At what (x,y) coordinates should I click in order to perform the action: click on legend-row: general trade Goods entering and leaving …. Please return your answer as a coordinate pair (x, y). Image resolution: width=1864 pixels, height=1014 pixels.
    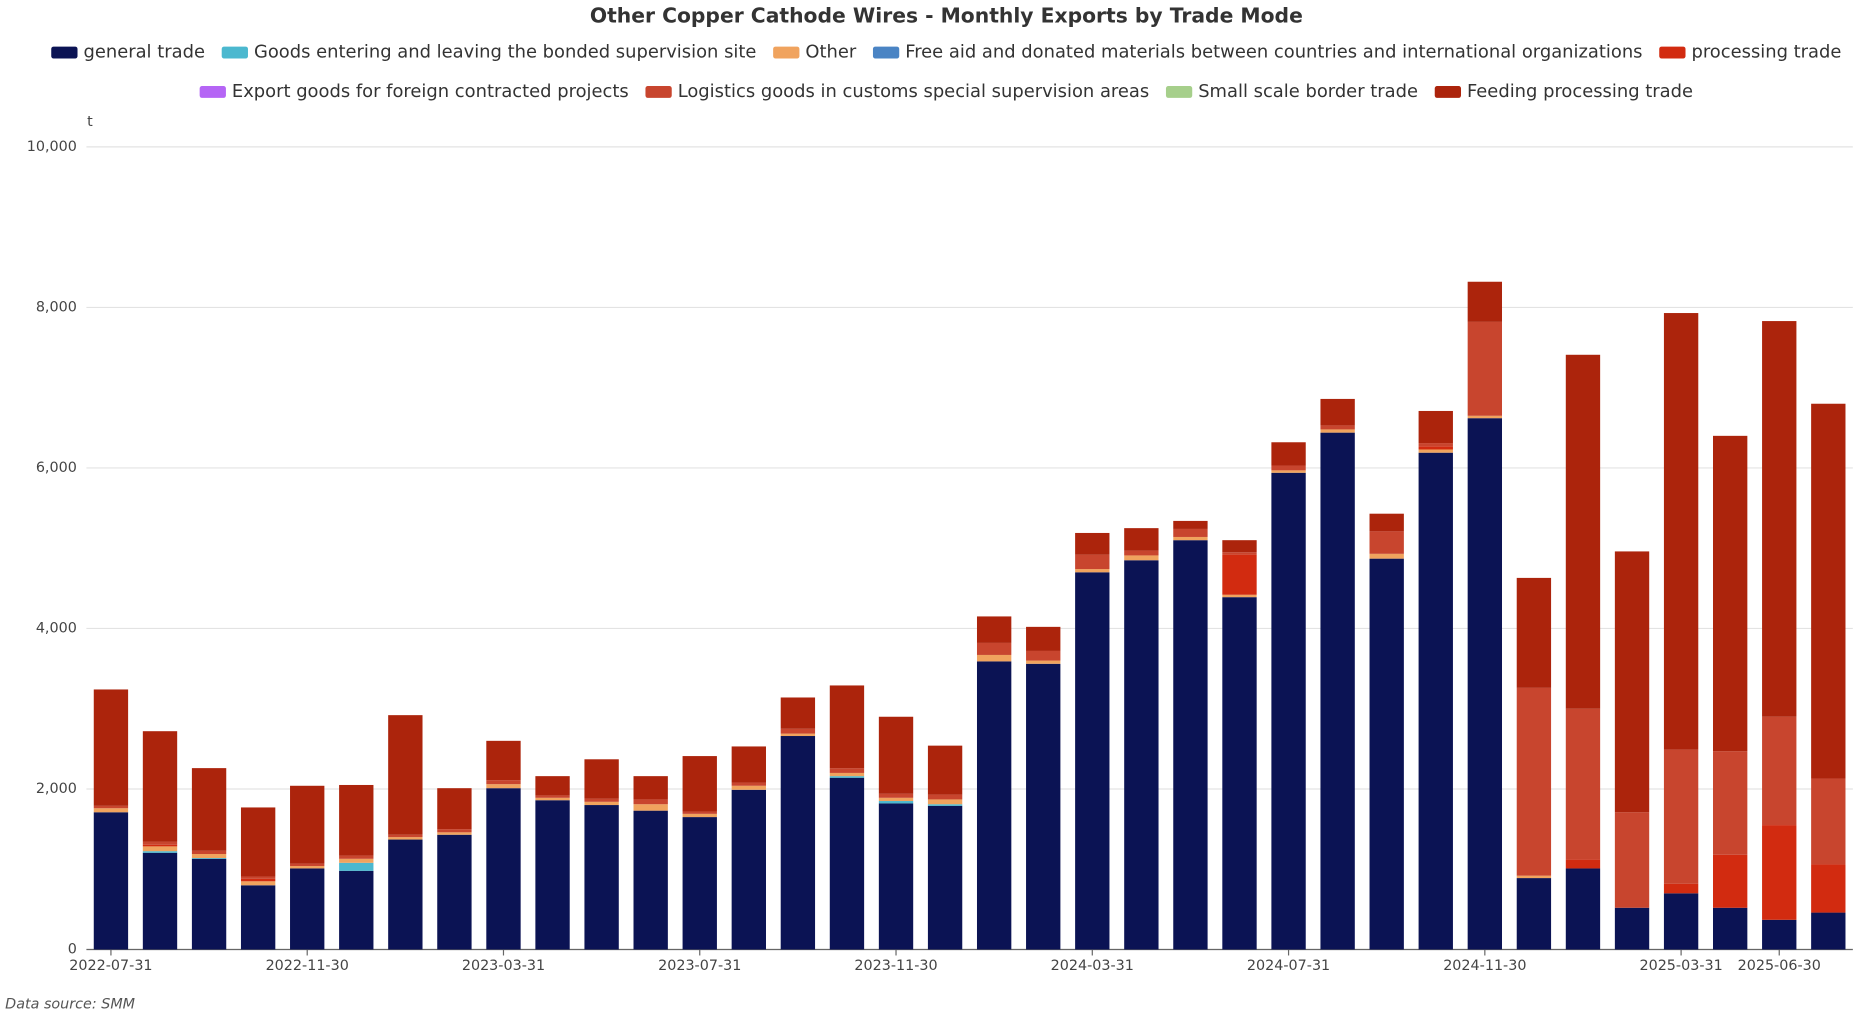
    Looking at the image, I should click on (946, 52).